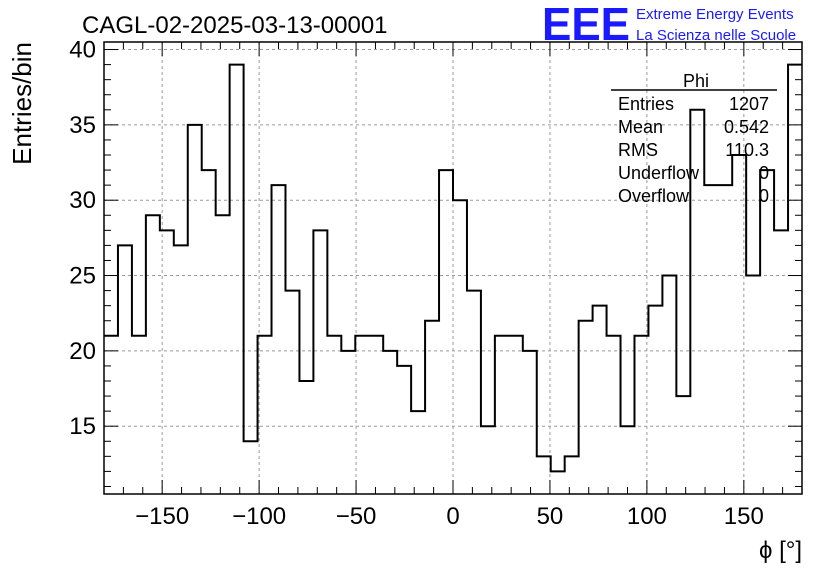 Image resolution: width=836 pixels, height=572 pixels. I want to click on y-tick-label: 30, so click(82, 200).